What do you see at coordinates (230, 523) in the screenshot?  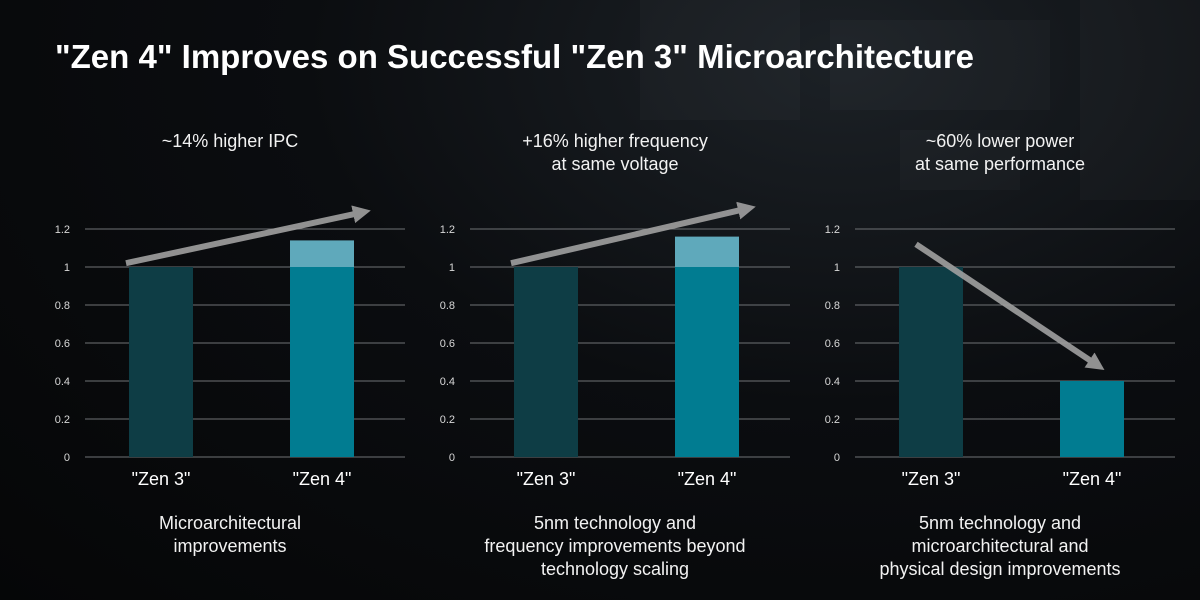 I see `caption-line: Microarchitectural` at bounding box center [230, 523].